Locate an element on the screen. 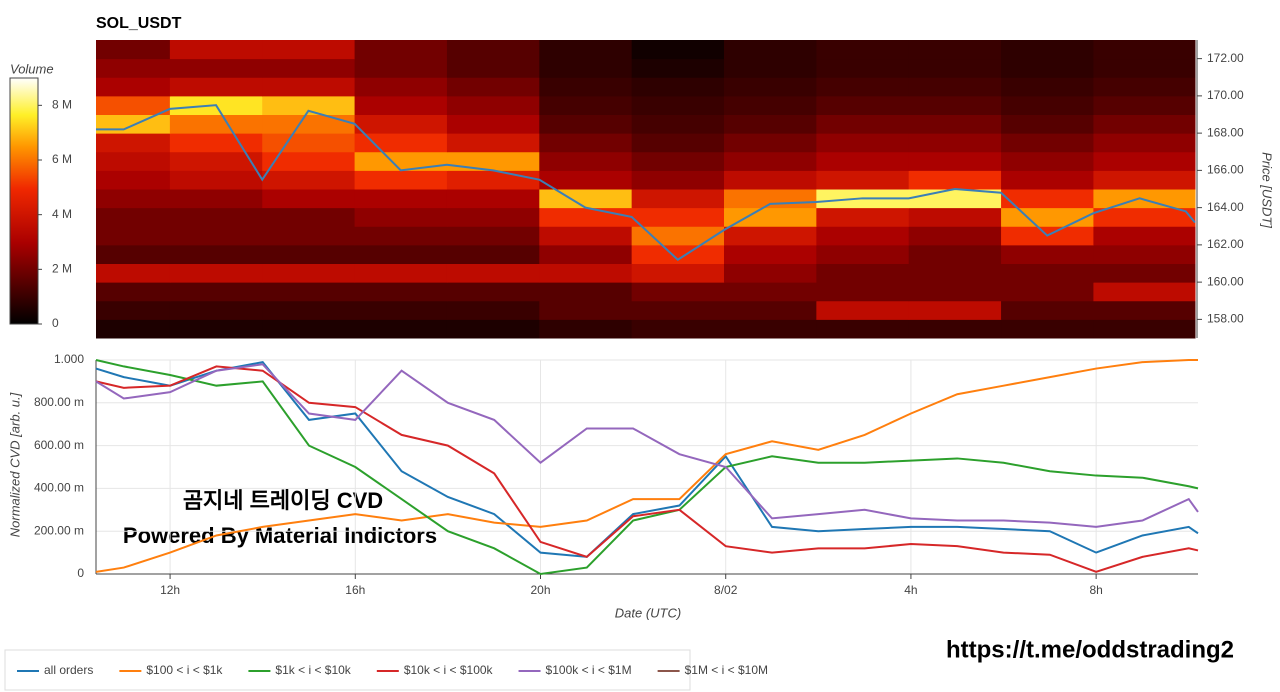  colorbar-tick-label: 0 is located at coordinates (55, 323).